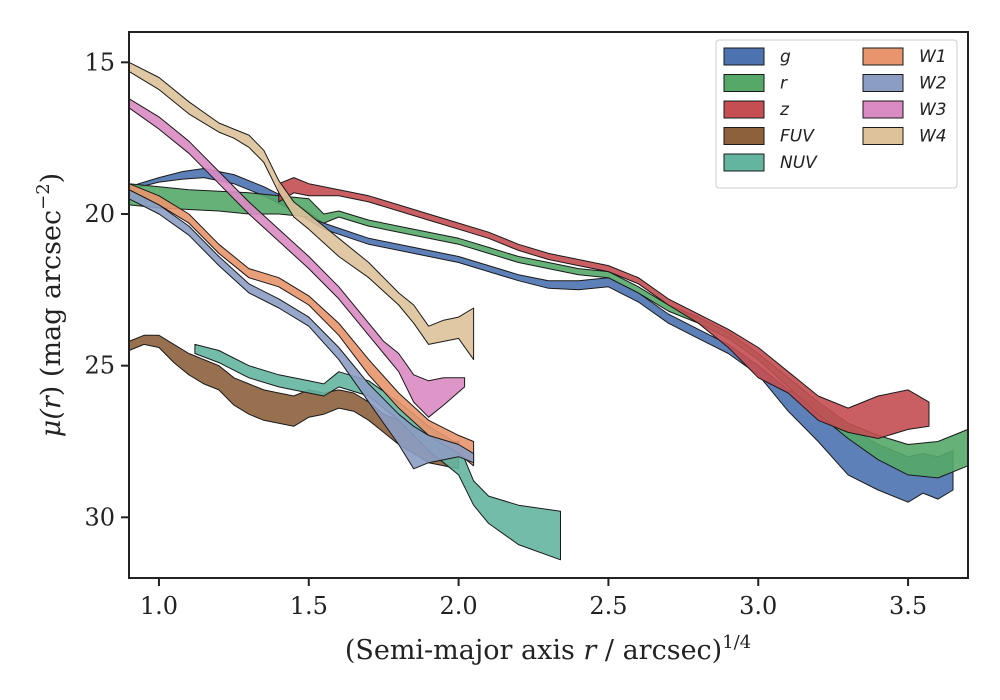 The width and height of the screenshot is (1000, 700). I want to click on legend-label: W3, so click(933, 110).